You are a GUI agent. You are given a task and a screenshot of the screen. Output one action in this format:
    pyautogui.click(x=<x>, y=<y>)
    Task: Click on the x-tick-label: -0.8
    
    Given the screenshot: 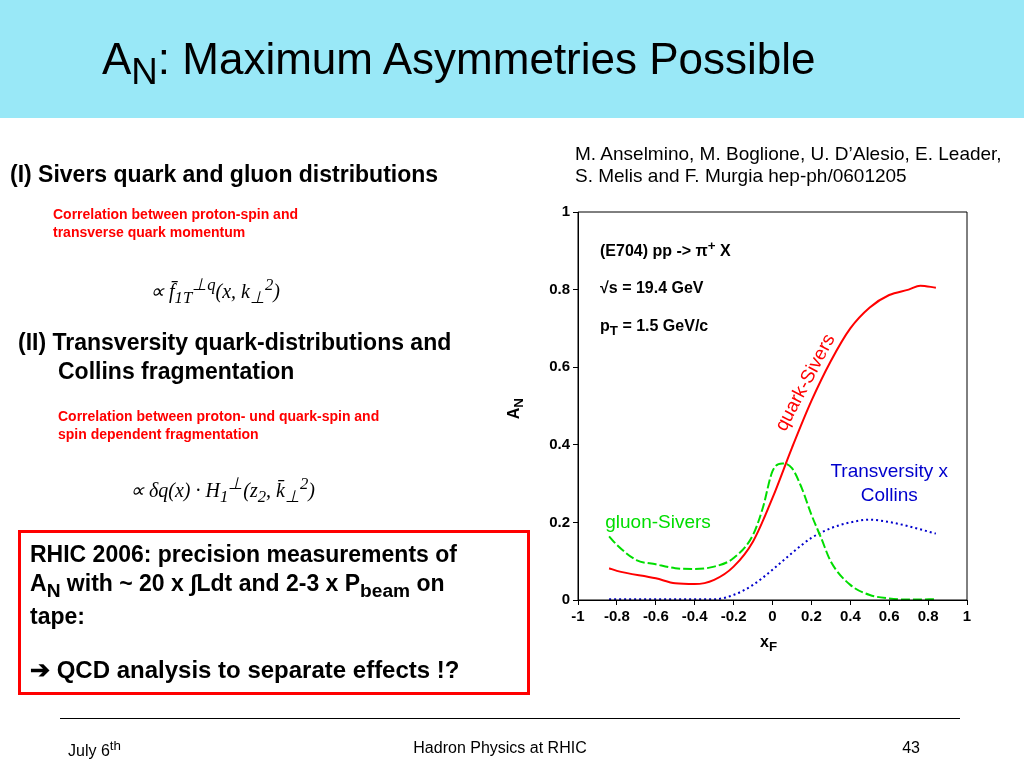 What is the action you would take?
    pyautogui.click(x=616, y=616)
    